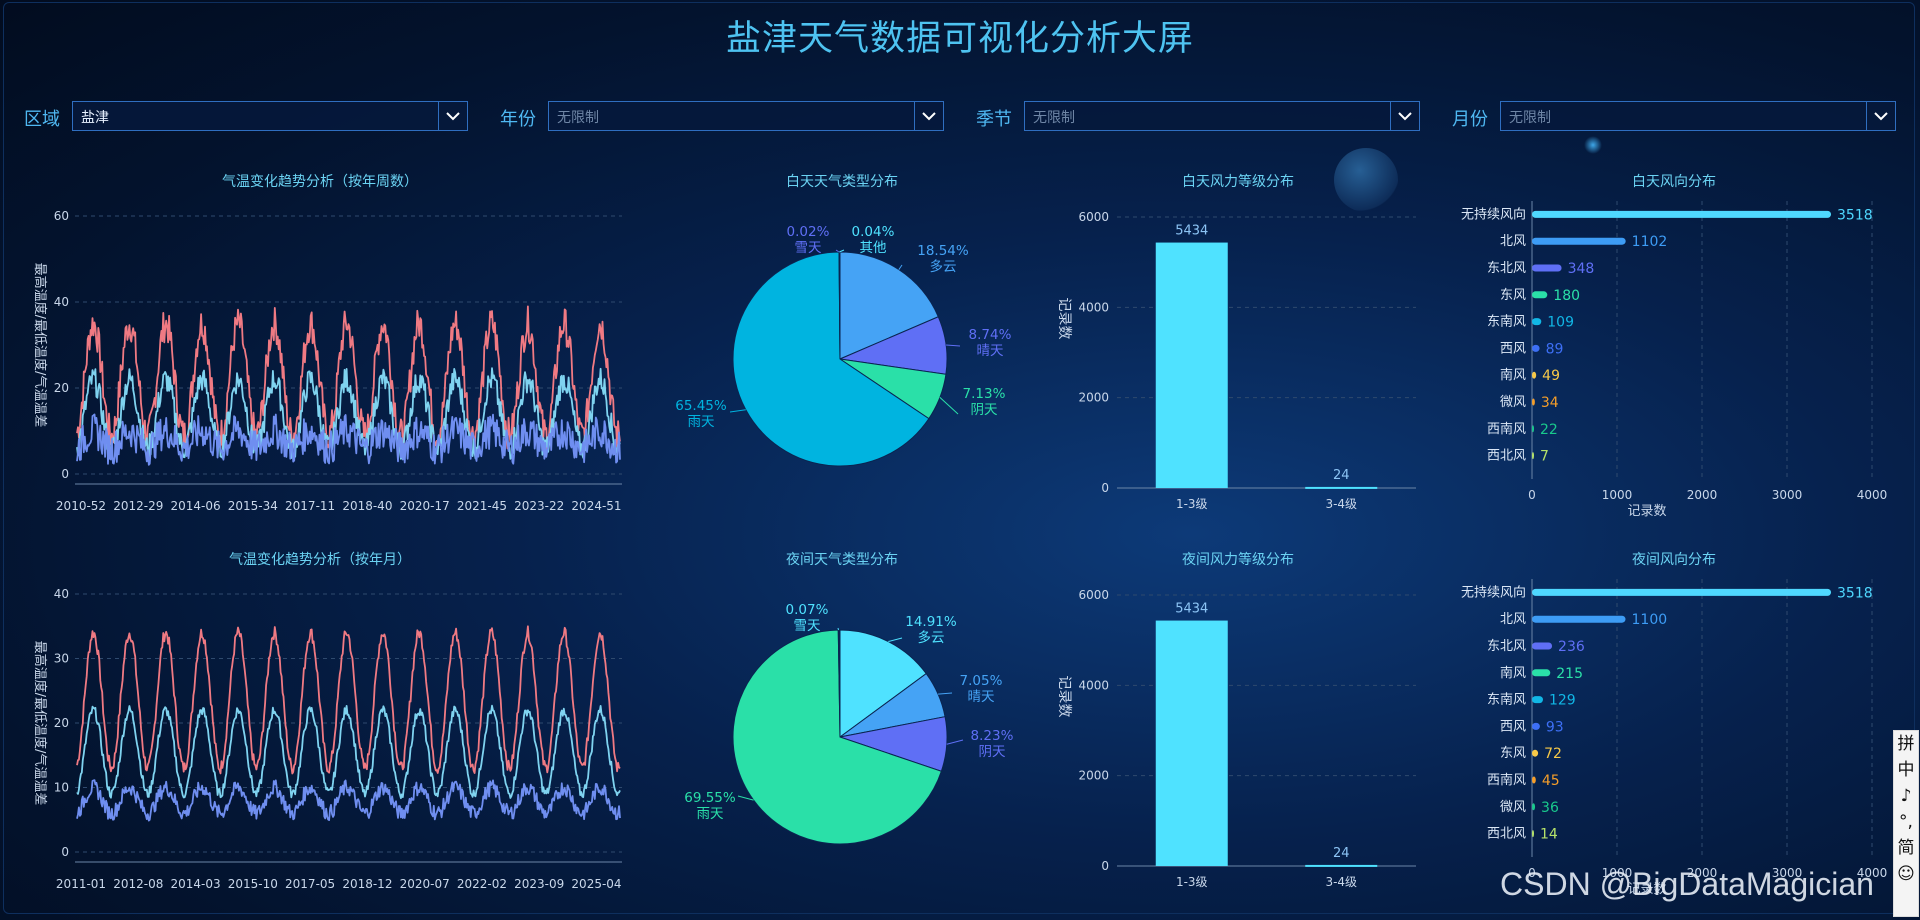 The height and width of the screenshot is (920, 1920). Describe the element at coordinates (1506, 268) in the screenshot. I see `y-category-label: 东北风` at that location.